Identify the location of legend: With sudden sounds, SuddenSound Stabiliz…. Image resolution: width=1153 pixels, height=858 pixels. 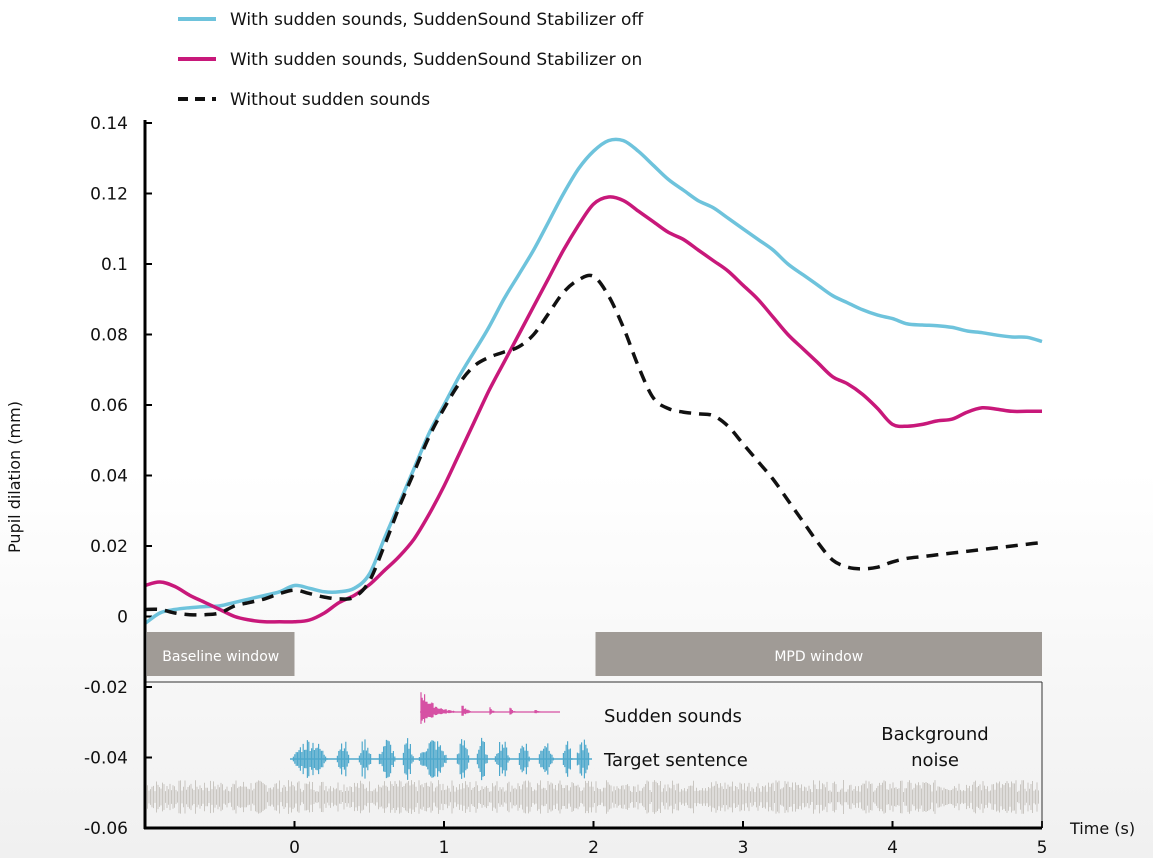
(411, 60).